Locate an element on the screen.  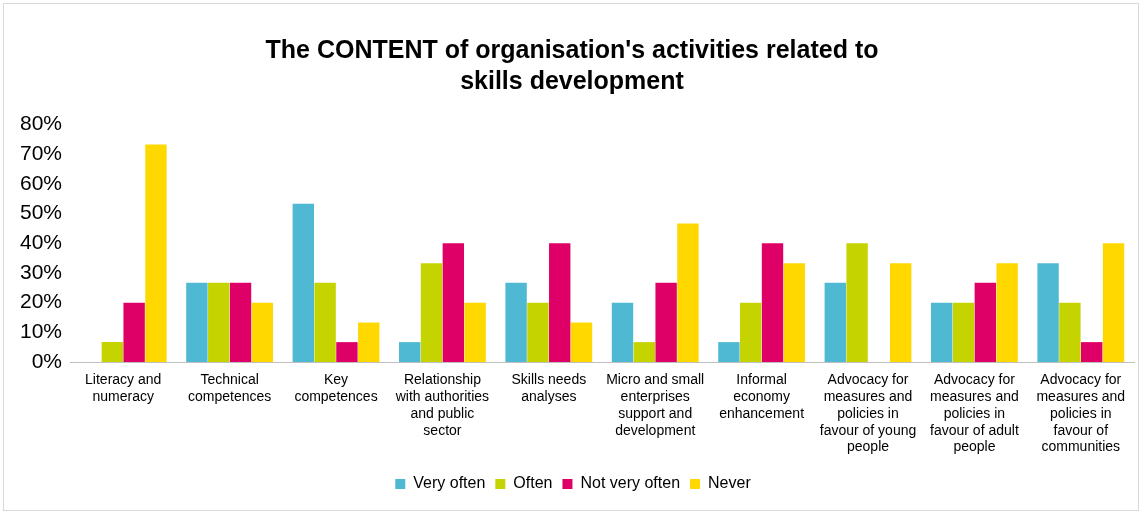
y-tick-label: 70% is located at coordinates (41, 153).